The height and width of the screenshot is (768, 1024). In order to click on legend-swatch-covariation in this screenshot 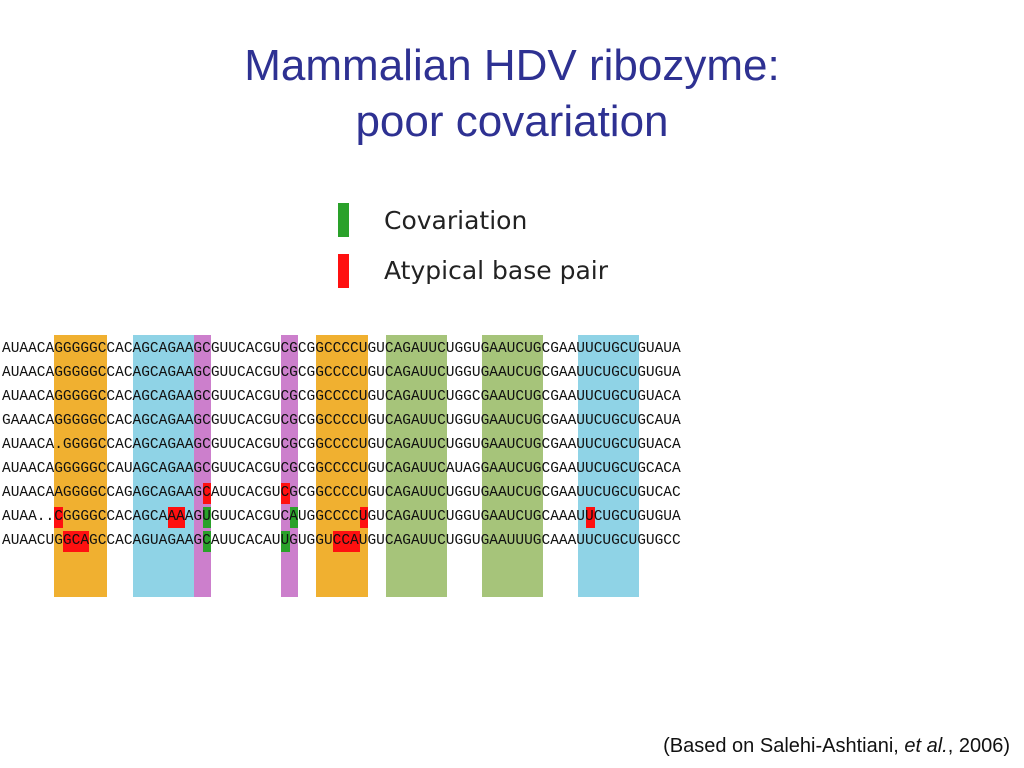, I will do `click(343, 220)`.